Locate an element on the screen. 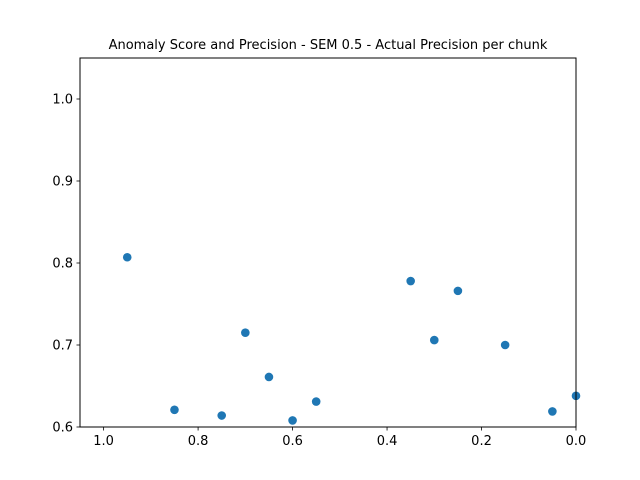  y-tick-label: 1.0 is located at coordinates (62, 100).